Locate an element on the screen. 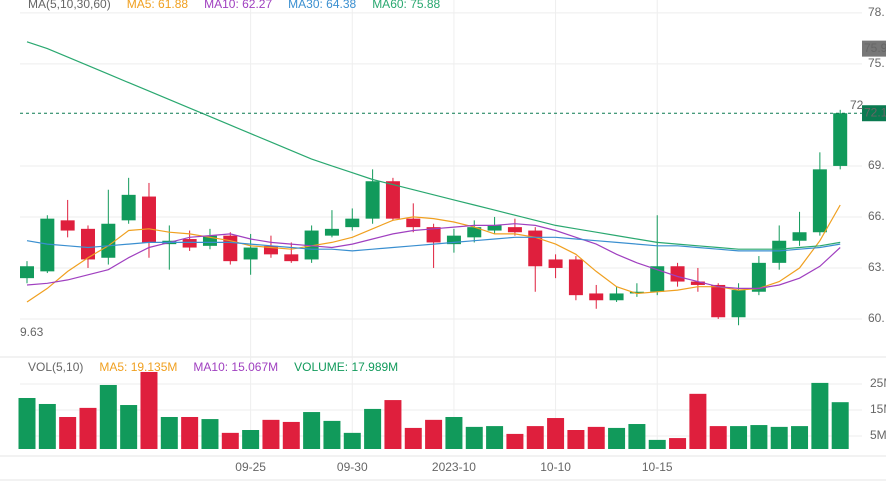 The height and width of the screenshot is (486, 886). x-tick-label: 09-30 is located at coordinates (352, 467).